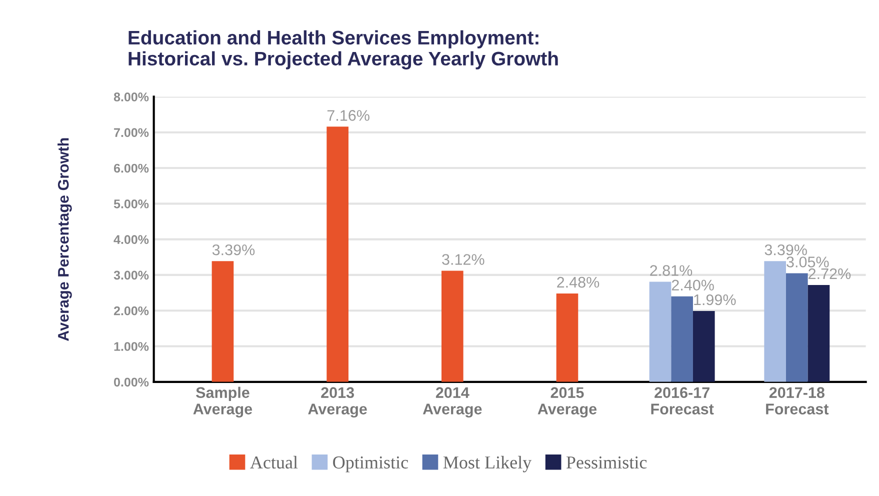  I want to click on x-tick-label: 2017-18 Forecast, so click(797, 400).